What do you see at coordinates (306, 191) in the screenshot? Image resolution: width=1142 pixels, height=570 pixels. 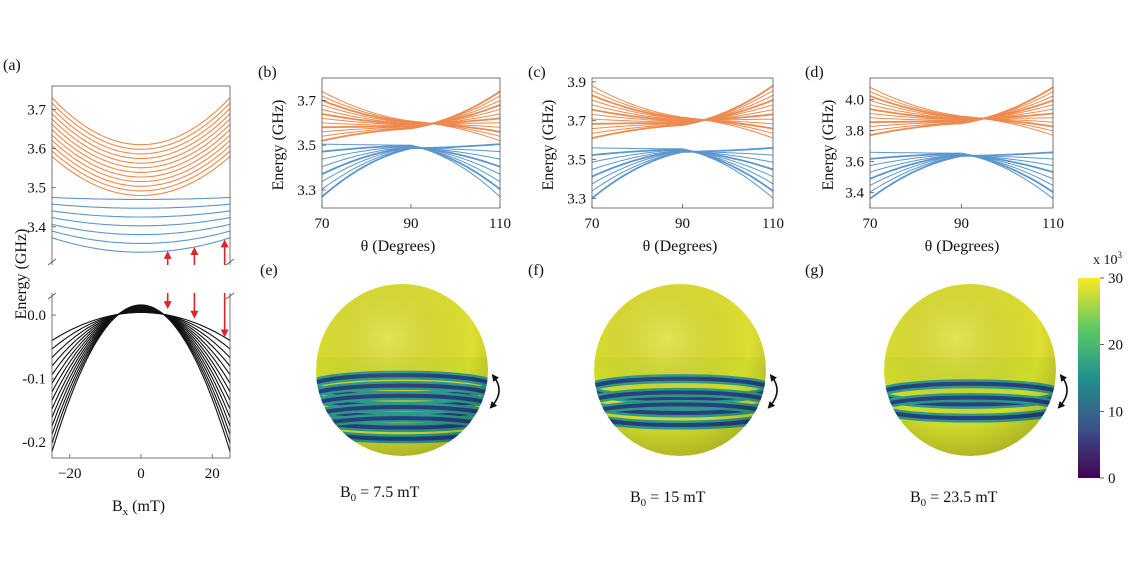 I see `panel-b-ytick-label: 3.3` at bounding box center [306, 191].